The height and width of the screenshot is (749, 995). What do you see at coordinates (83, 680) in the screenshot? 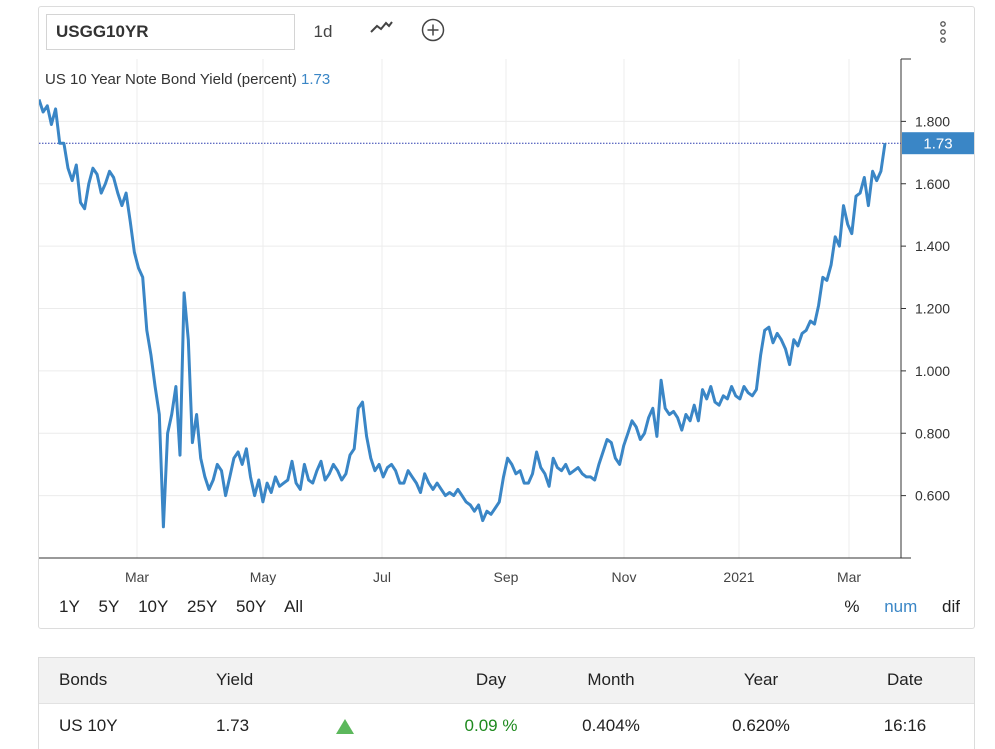
I see `header-bonds: Bonds` at bounding box center [83, 680].